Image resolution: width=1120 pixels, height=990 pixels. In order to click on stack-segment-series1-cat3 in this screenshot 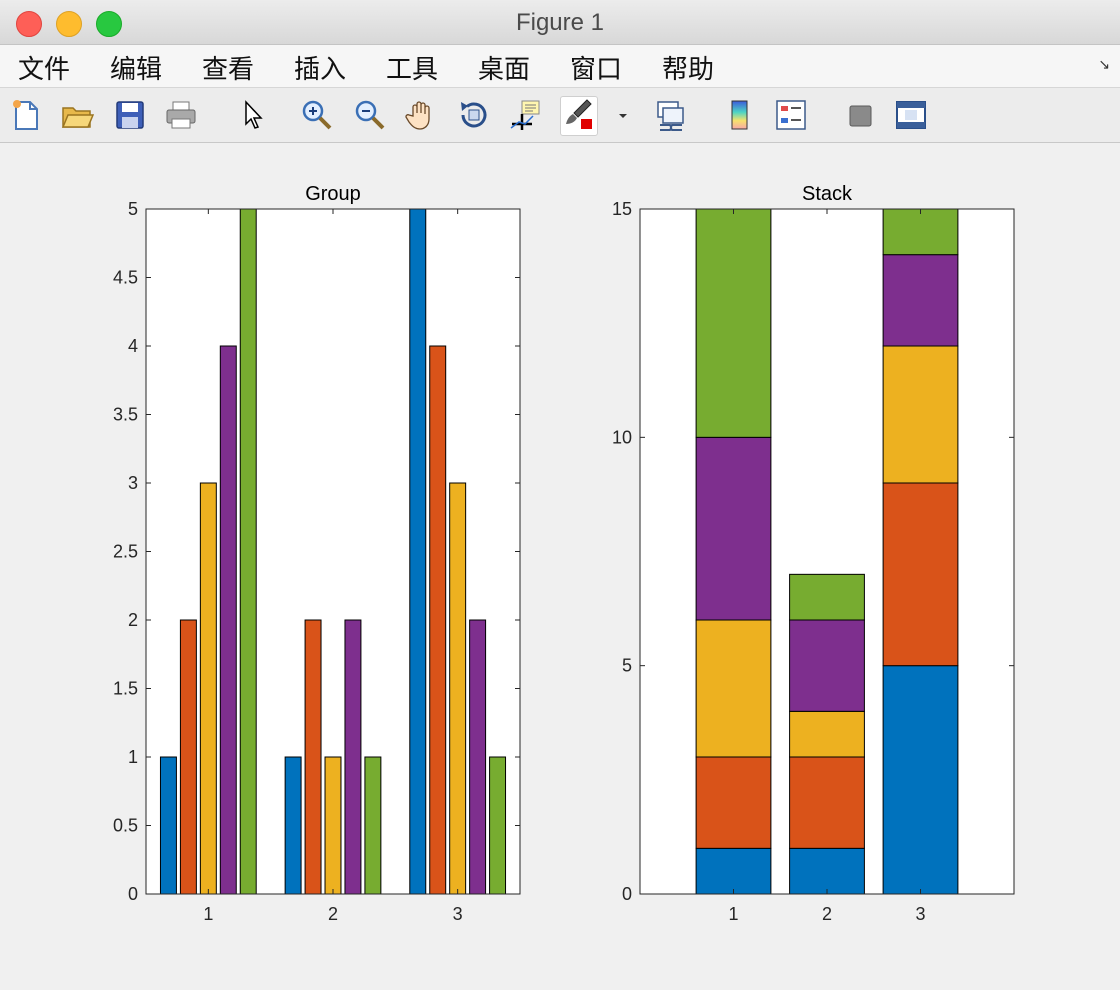, I will do `click(920, 780)`.